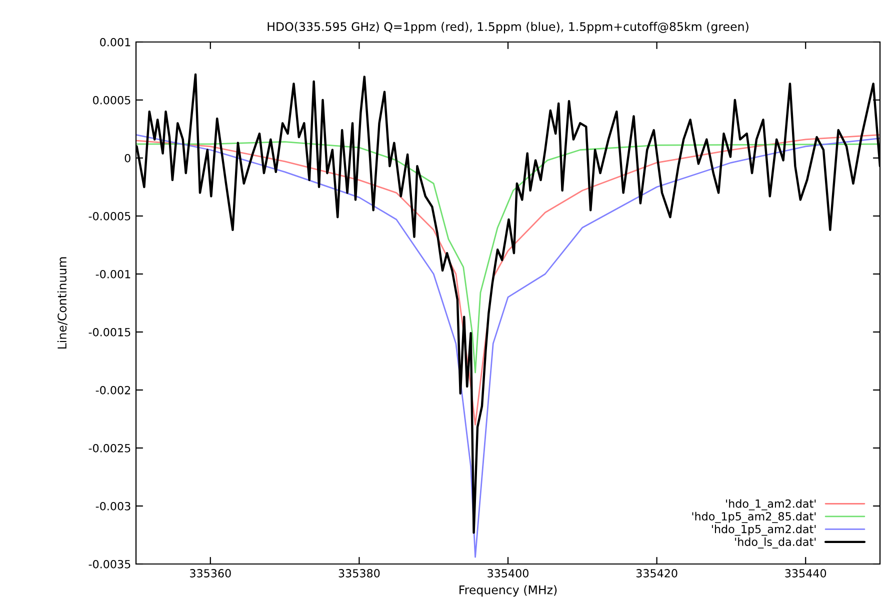 This screenshot has height=614, width=883. Describe the element at coordinates (775, 542) in the screenshot. I see `legend-label: 'hdo_ls_da.dat'` at that location.